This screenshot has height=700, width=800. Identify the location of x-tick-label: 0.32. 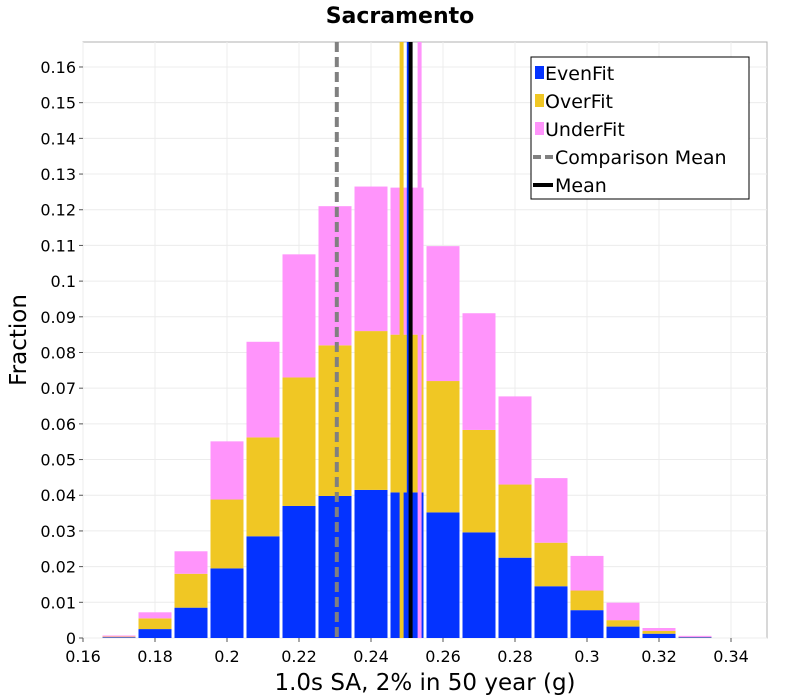
(659, 656).